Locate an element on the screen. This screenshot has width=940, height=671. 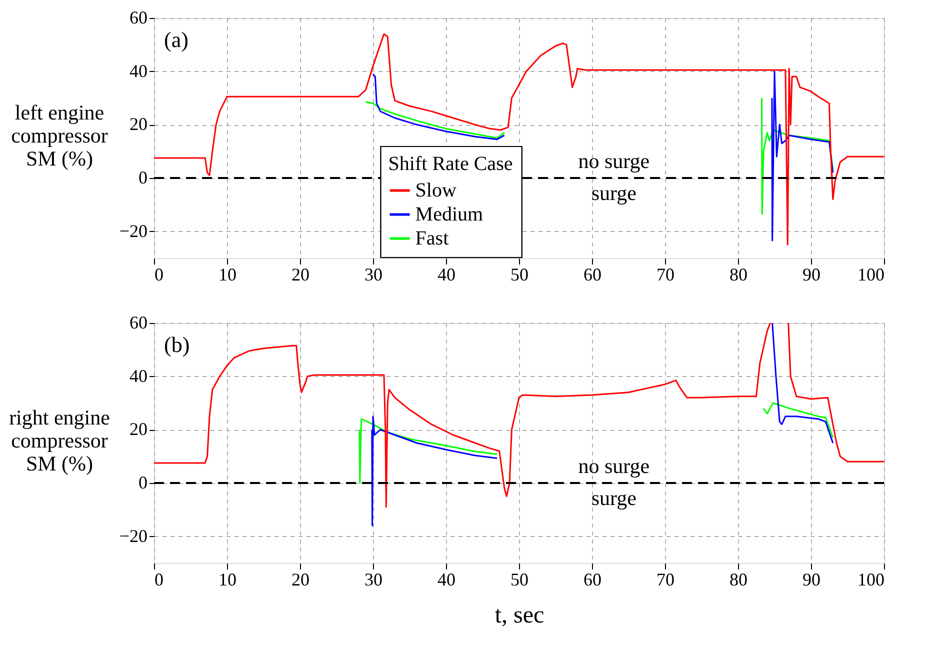
legend-label: Medium is located at coordinates (449, 215).